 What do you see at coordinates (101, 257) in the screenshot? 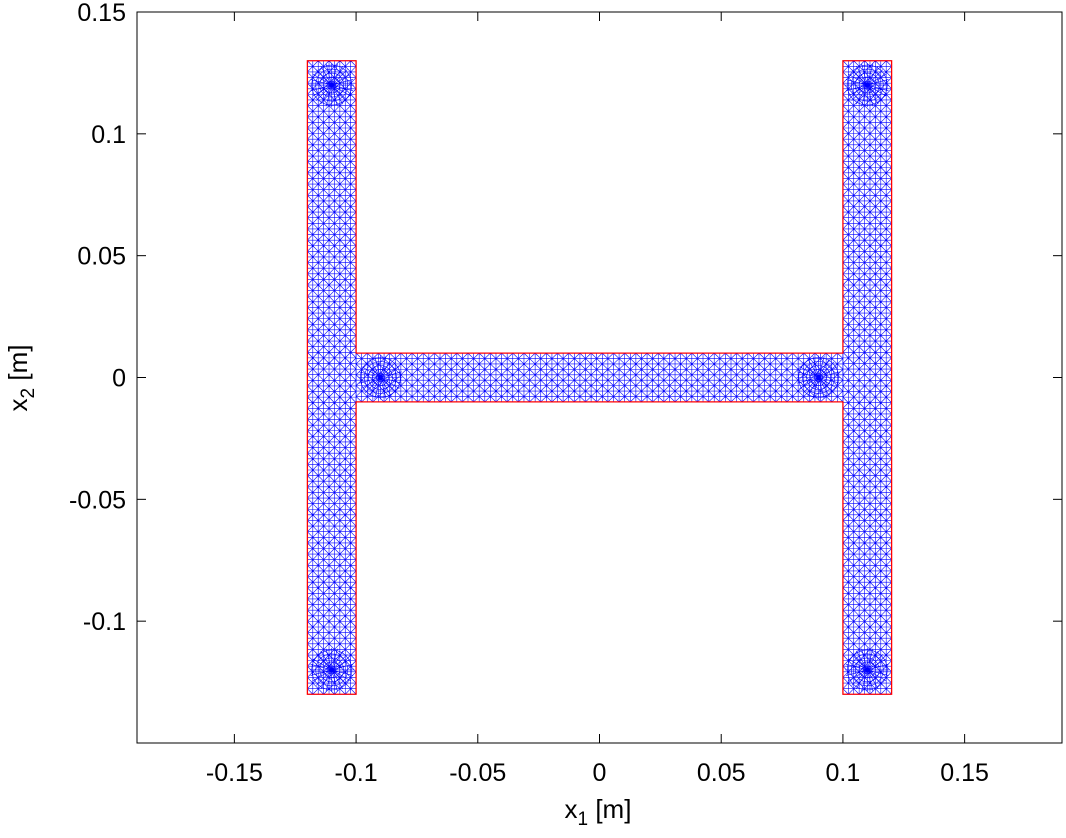
I see `y-tick-label: 0.05` at bounding box center [101, 257].